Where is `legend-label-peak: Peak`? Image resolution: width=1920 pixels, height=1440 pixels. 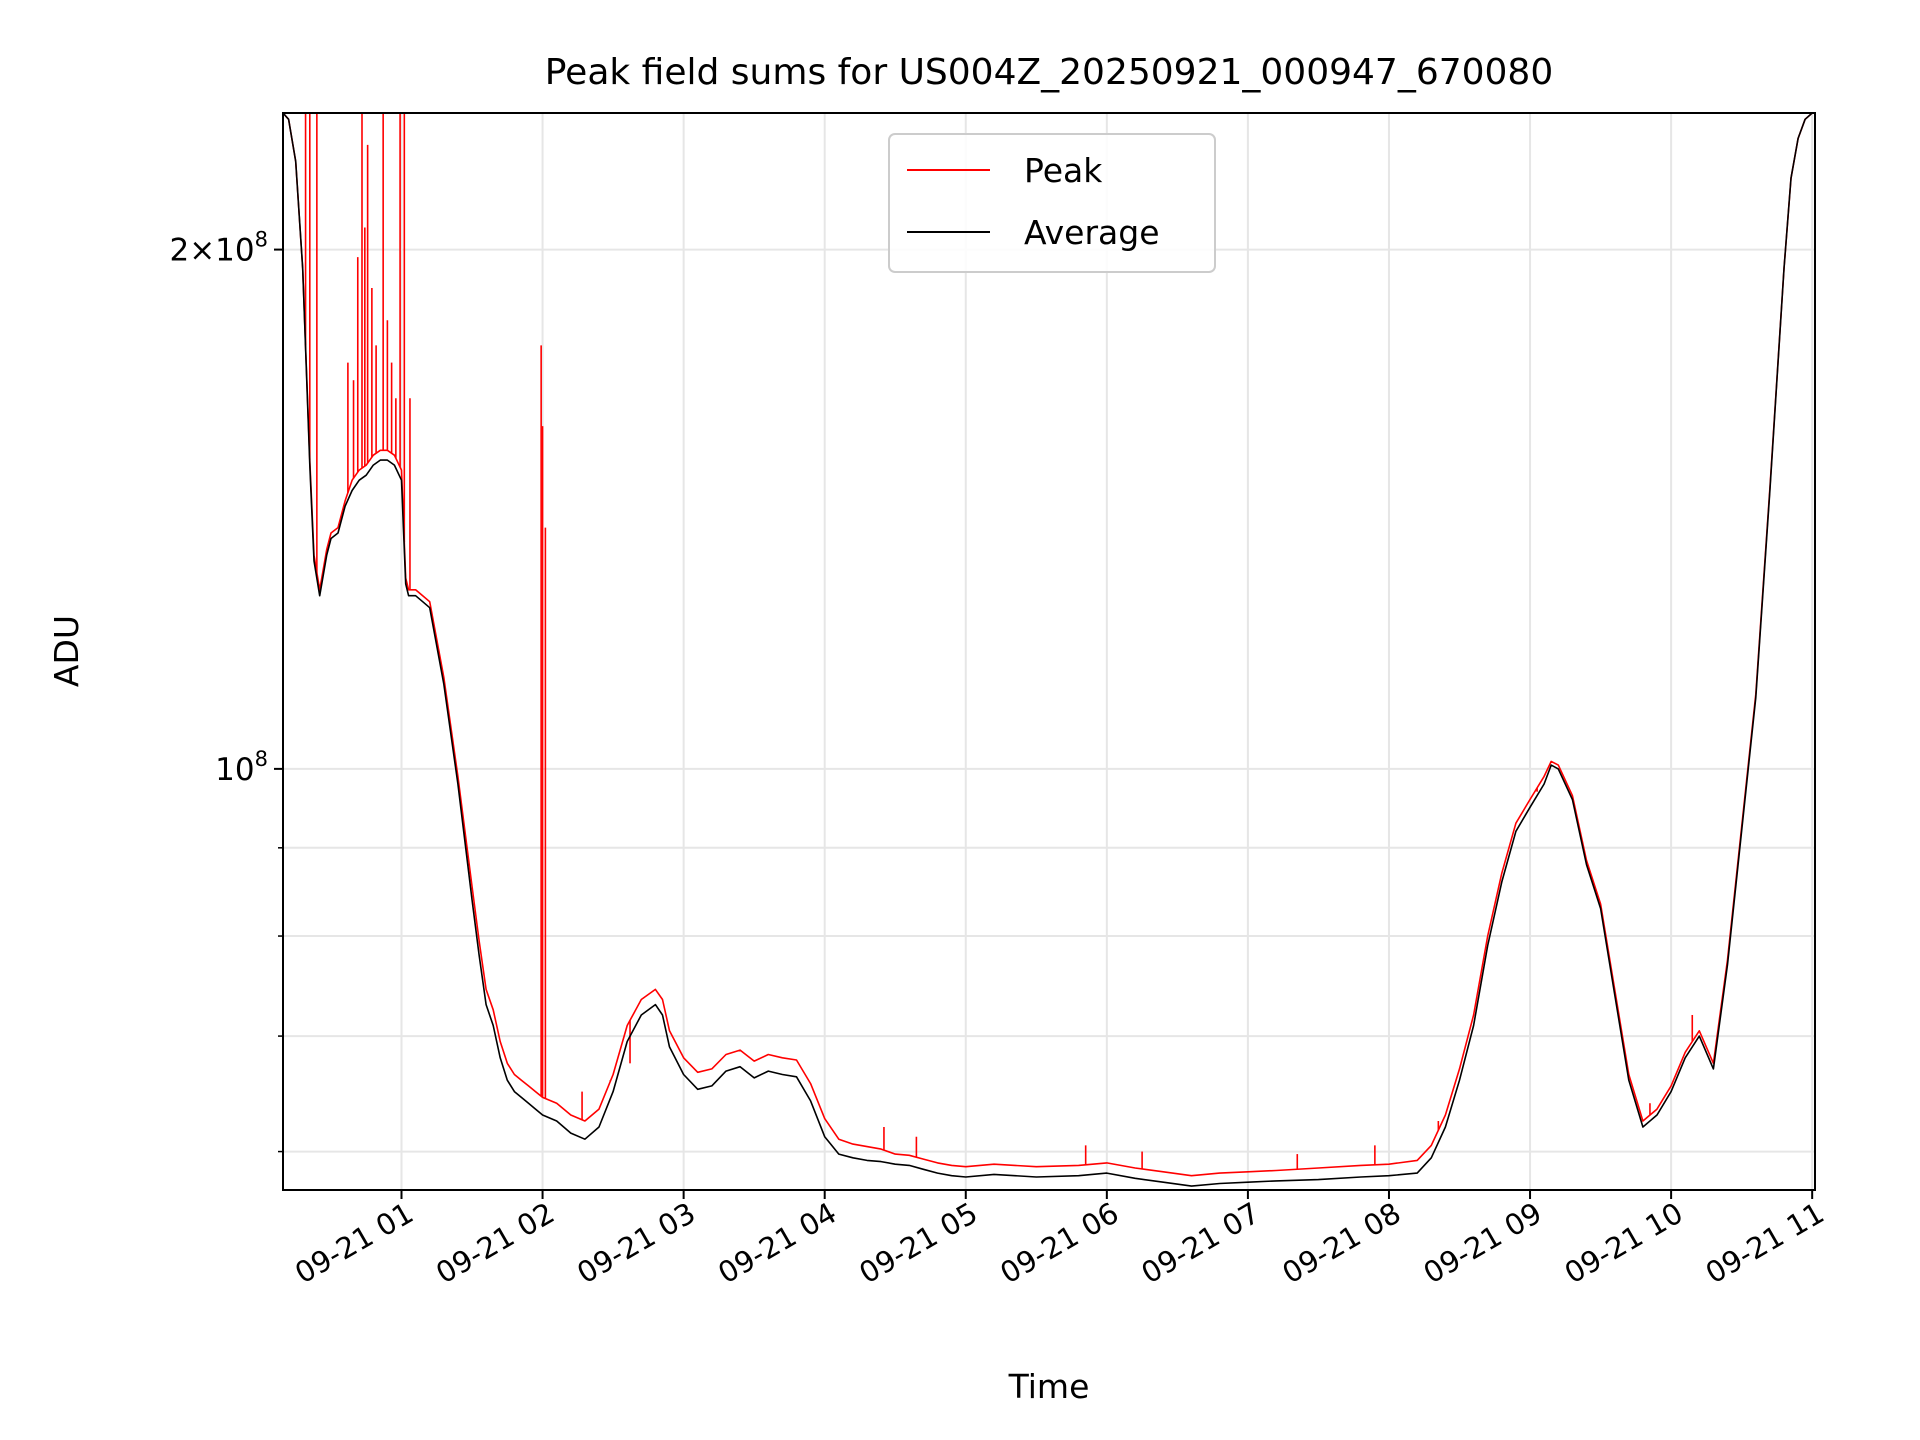 legend-label-peak: Peak is located at coordinates (1063, 170).